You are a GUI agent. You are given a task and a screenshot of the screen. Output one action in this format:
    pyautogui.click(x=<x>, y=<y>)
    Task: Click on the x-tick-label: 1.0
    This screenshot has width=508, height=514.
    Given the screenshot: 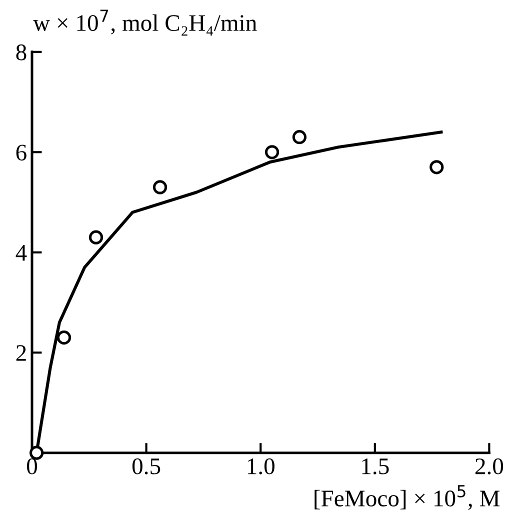 What is the action you would take?
    pyautogui.click(x=261, y=466)
    